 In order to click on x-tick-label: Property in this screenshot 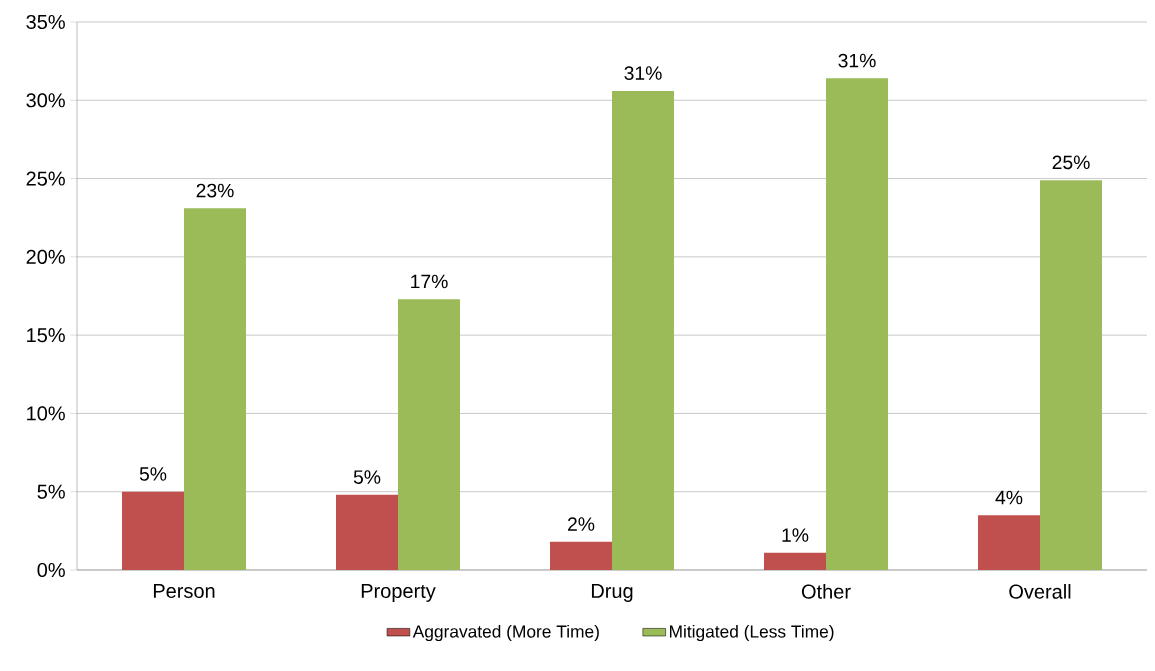, I will do `click(398, 593)`.